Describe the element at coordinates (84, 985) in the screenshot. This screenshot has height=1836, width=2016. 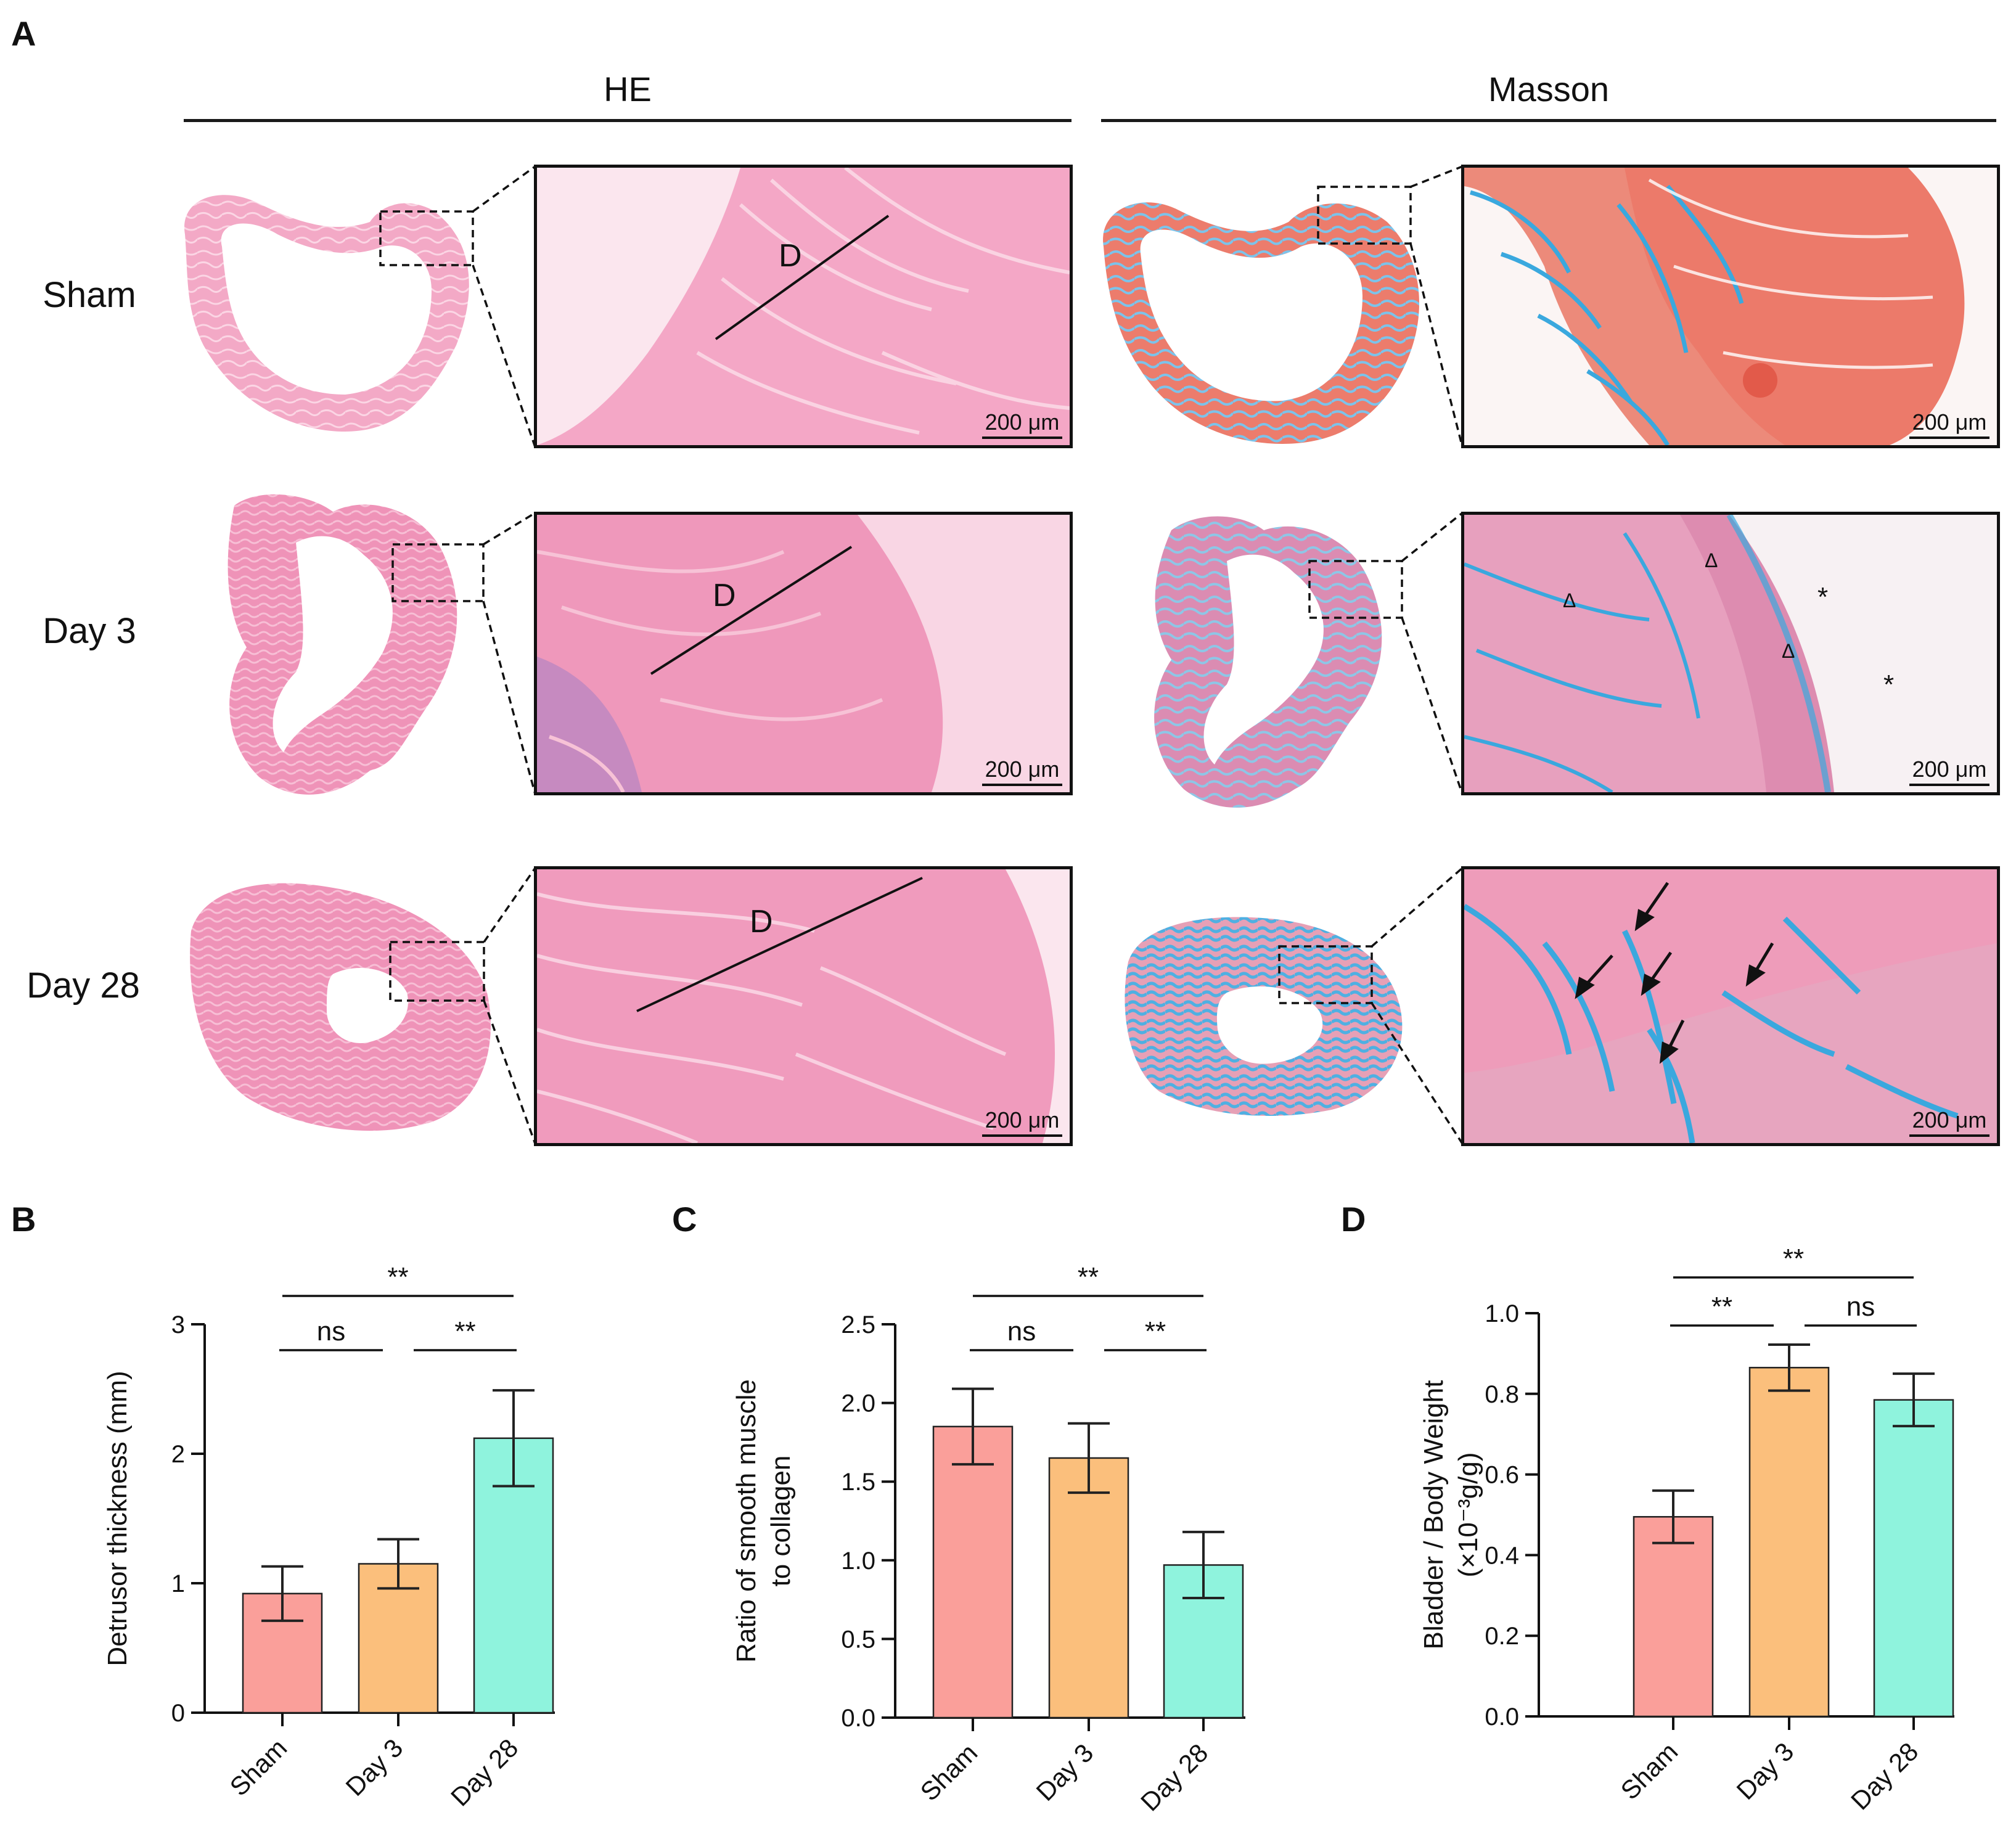
I see `row-label-day28: Day 28` at that location.